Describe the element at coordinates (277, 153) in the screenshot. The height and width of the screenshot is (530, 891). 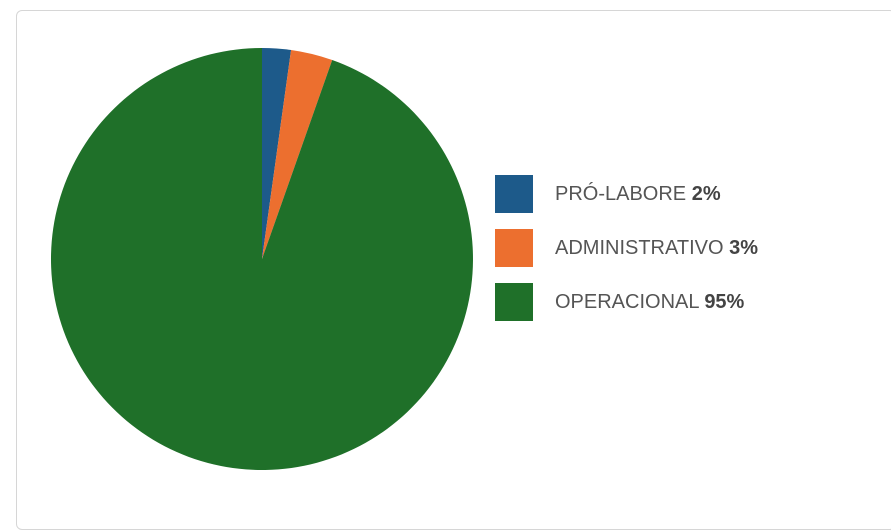
I see `pie-slice-pro-labore` at that location.